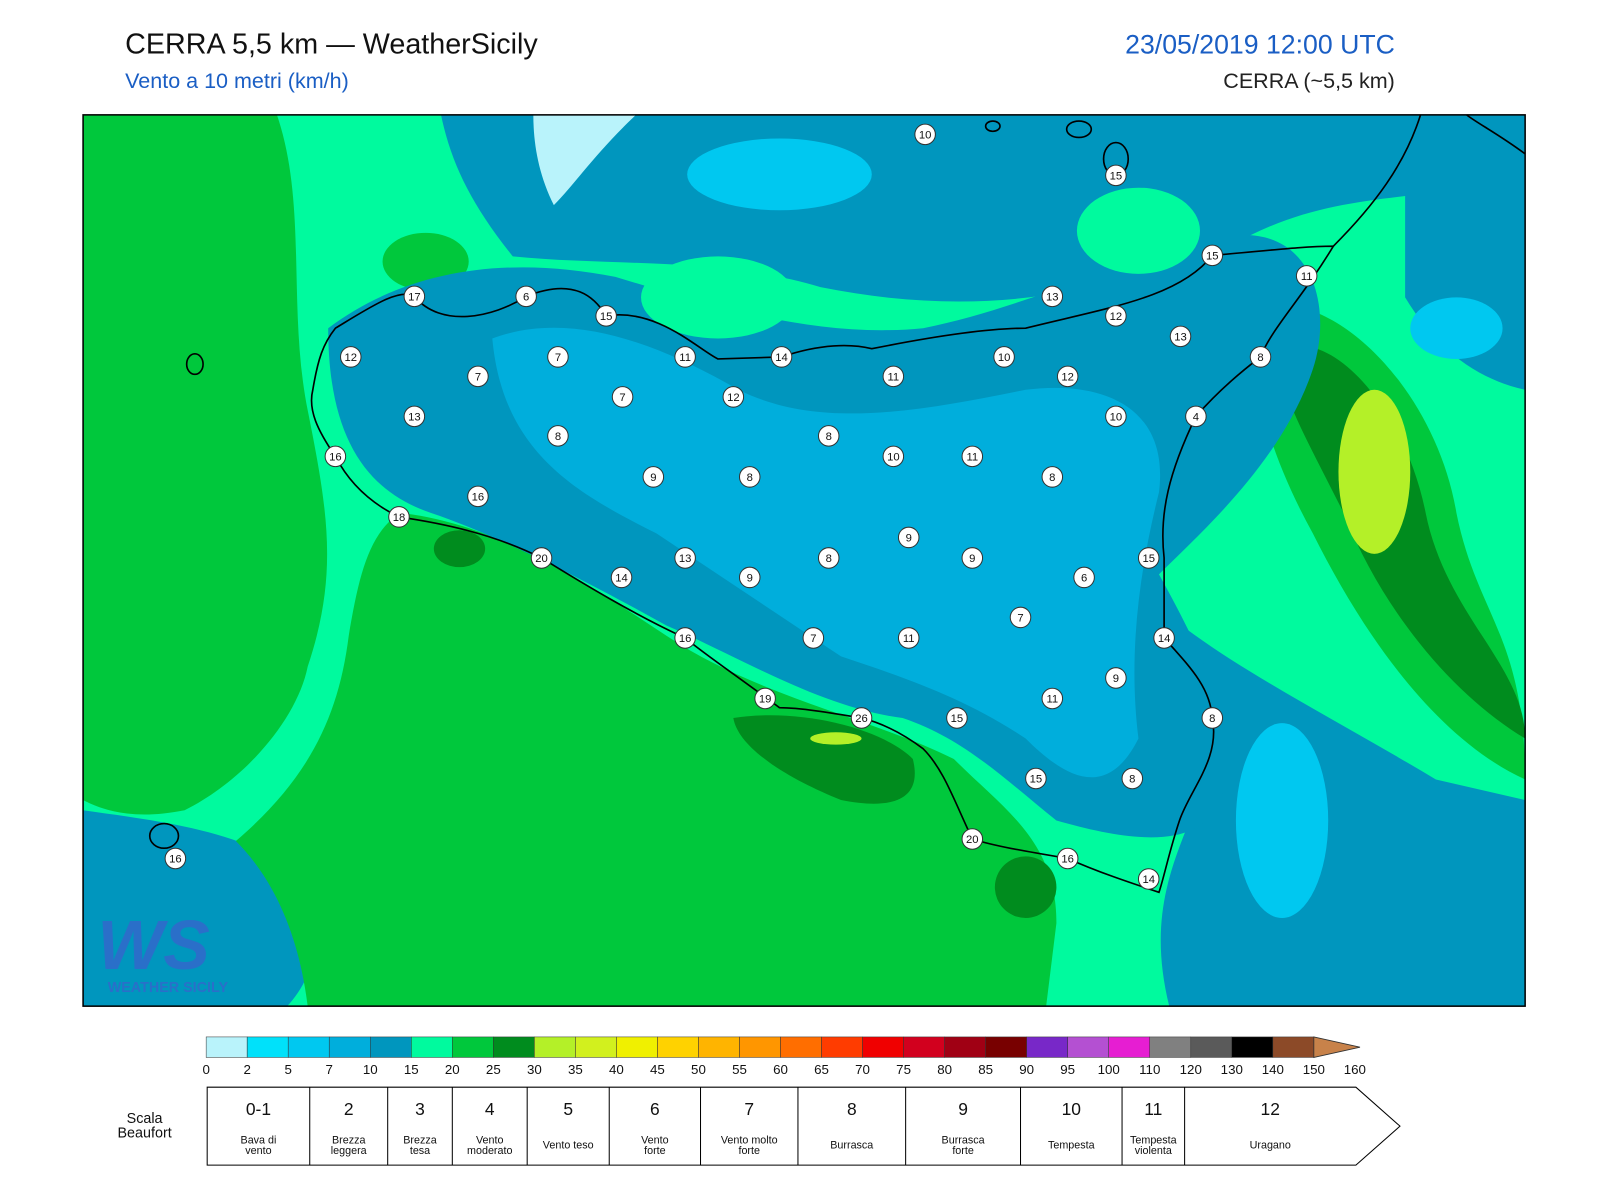 This screenshot has width=1600, height=1200. Describe the element at coordinates (144, 1133) in the screenshot. I see `beaufort-title: Beaufort` at that location.